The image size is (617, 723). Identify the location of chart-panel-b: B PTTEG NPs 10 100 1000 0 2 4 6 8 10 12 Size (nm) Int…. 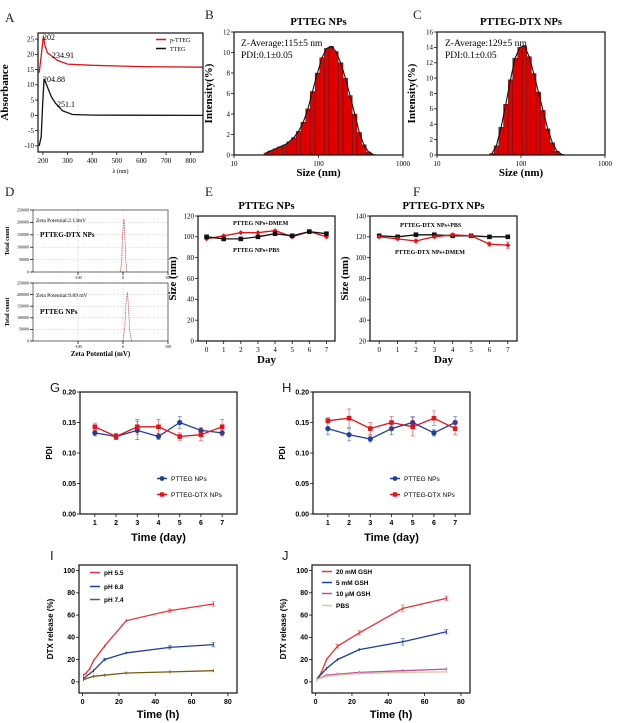
(307, 93).